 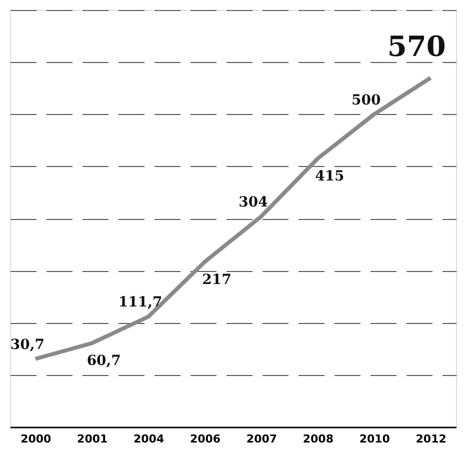 What do you see at coordinates (36, 439) in the screenshot?
I see `x-tick-label: 2000` at bounding box center [36, 439].